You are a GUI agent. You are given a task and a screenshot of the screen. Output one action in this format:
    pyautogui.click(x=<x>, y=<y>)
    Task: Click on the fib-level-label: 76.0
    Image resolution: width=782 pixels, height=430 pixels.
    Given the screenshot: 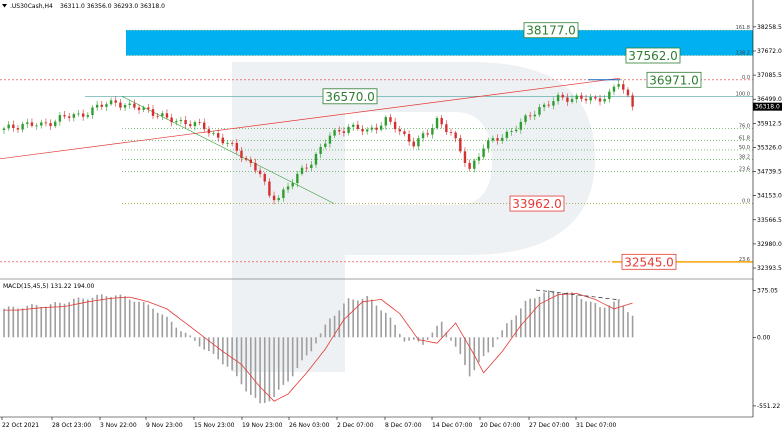 What is the action you would take?
    pyautogui.click(x=744, y=127)
    